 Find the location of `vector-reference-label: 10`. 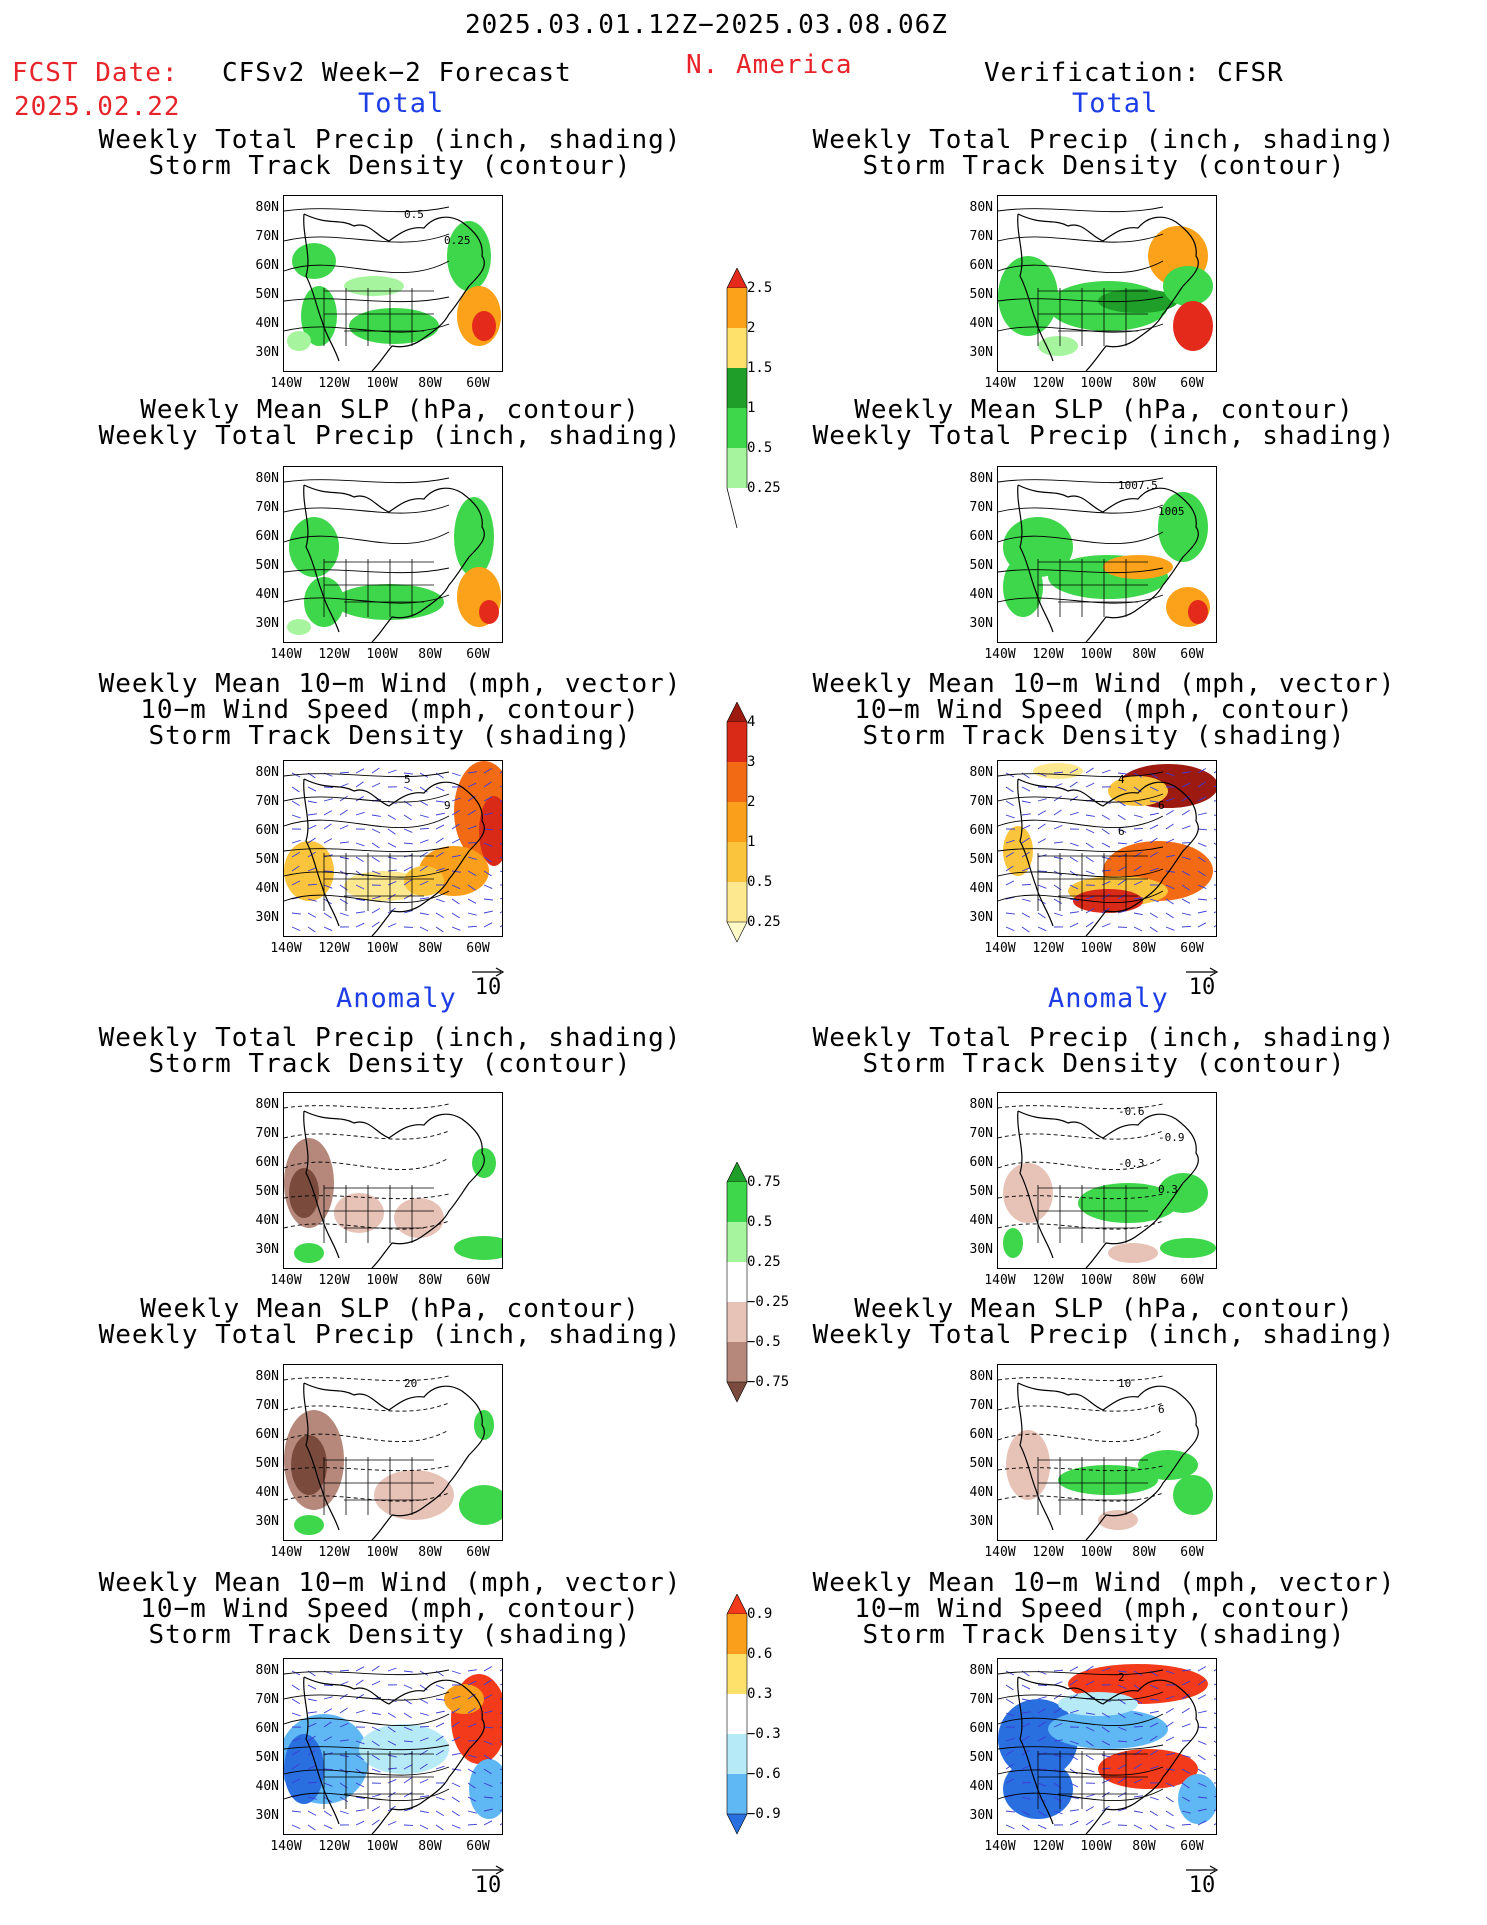

vector-reference-label: 10 is located at coordinates (488, 987).